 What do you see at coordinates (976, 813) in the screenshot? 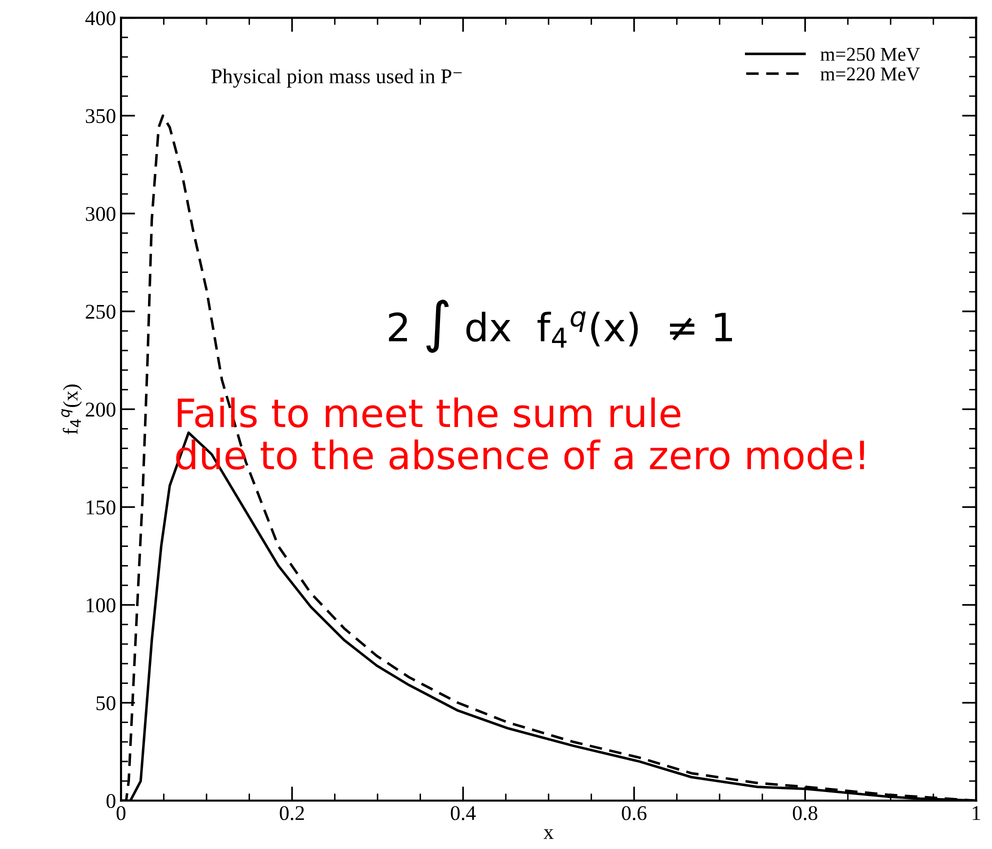
I see `x-tick-label: 1` at bounding box center [976, 813].